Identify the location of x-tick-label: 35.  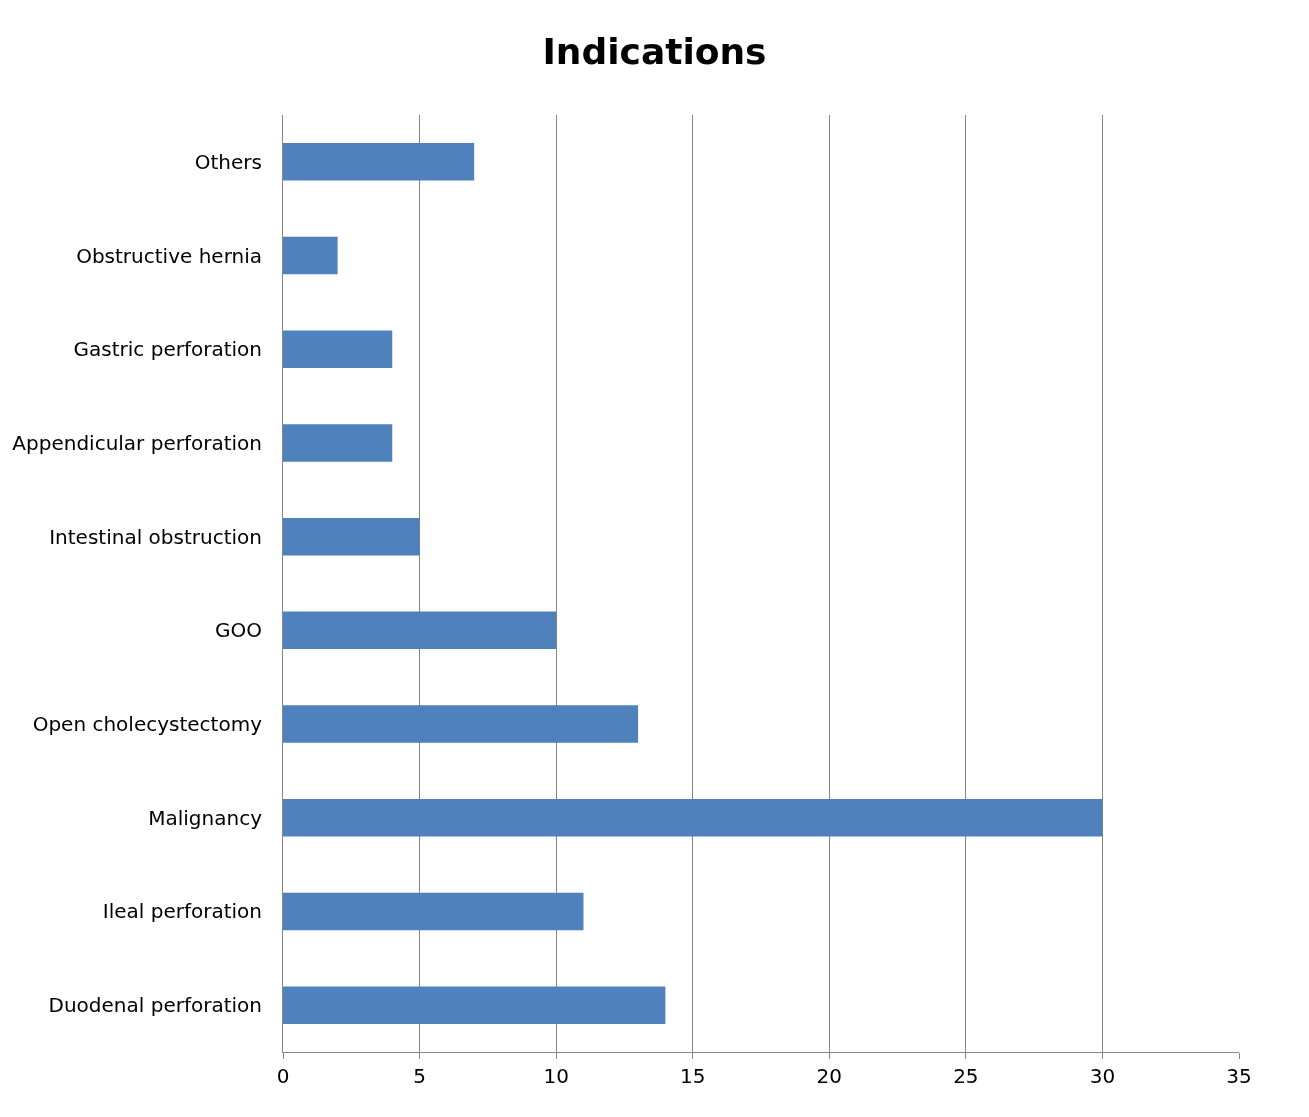
(1239, 1076).